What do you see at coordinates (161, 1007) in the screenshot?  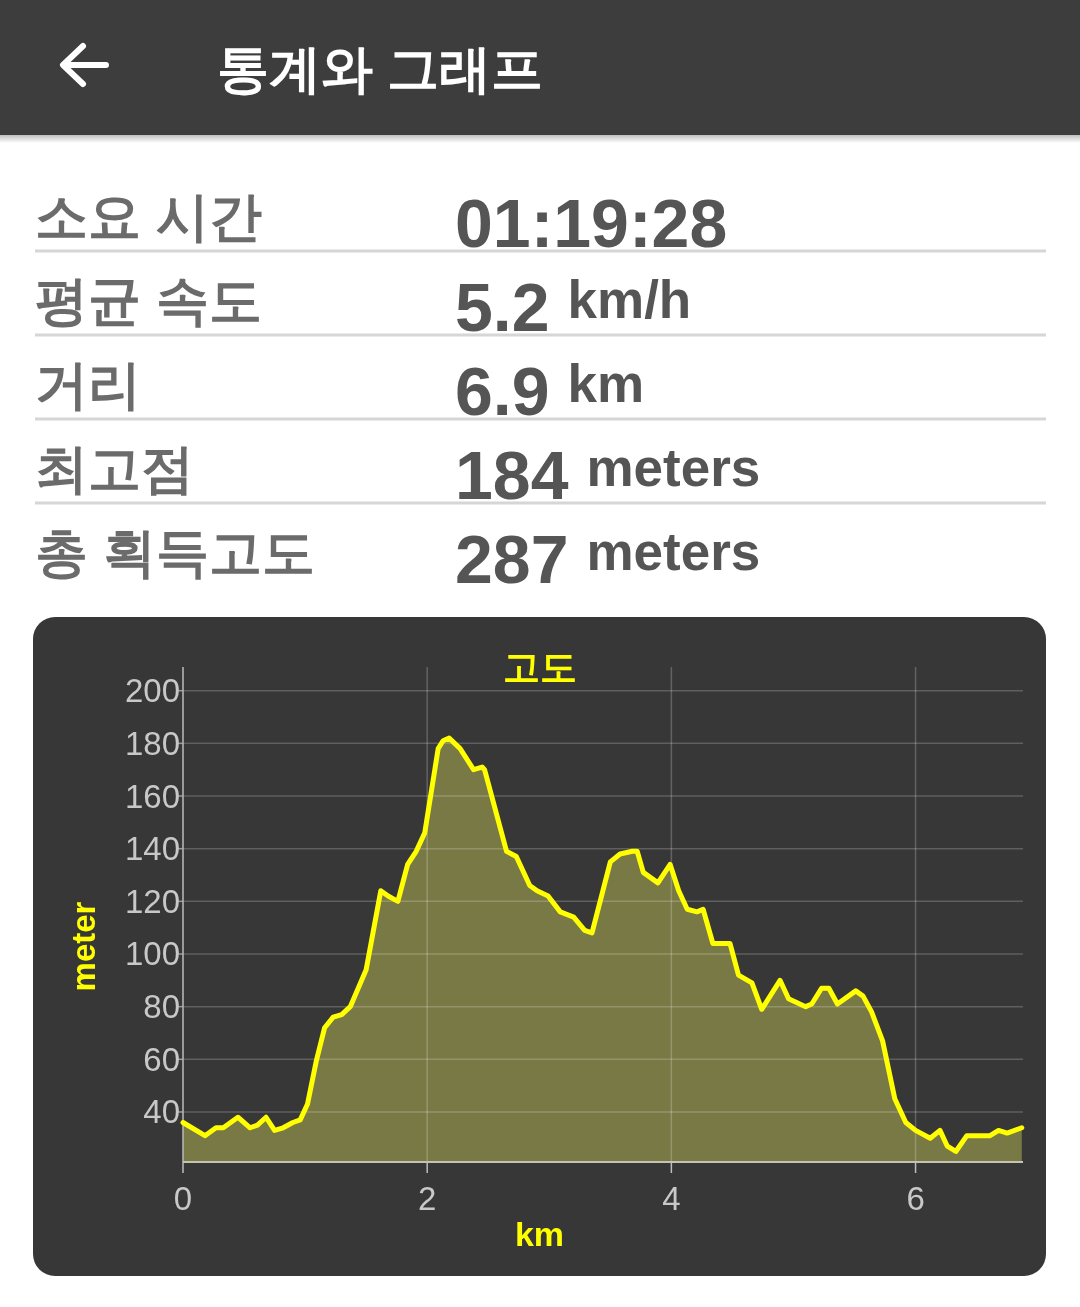 I see `y-tick-label: 80` at bounding box center [161, 1007].